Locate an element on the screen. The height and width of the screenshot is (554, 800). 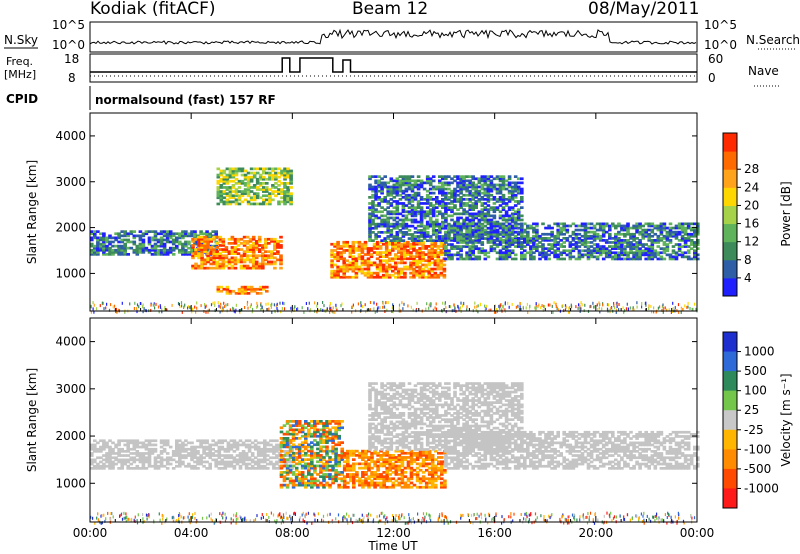
freq-label-1: Freq. is located at coordinates (19, 61).